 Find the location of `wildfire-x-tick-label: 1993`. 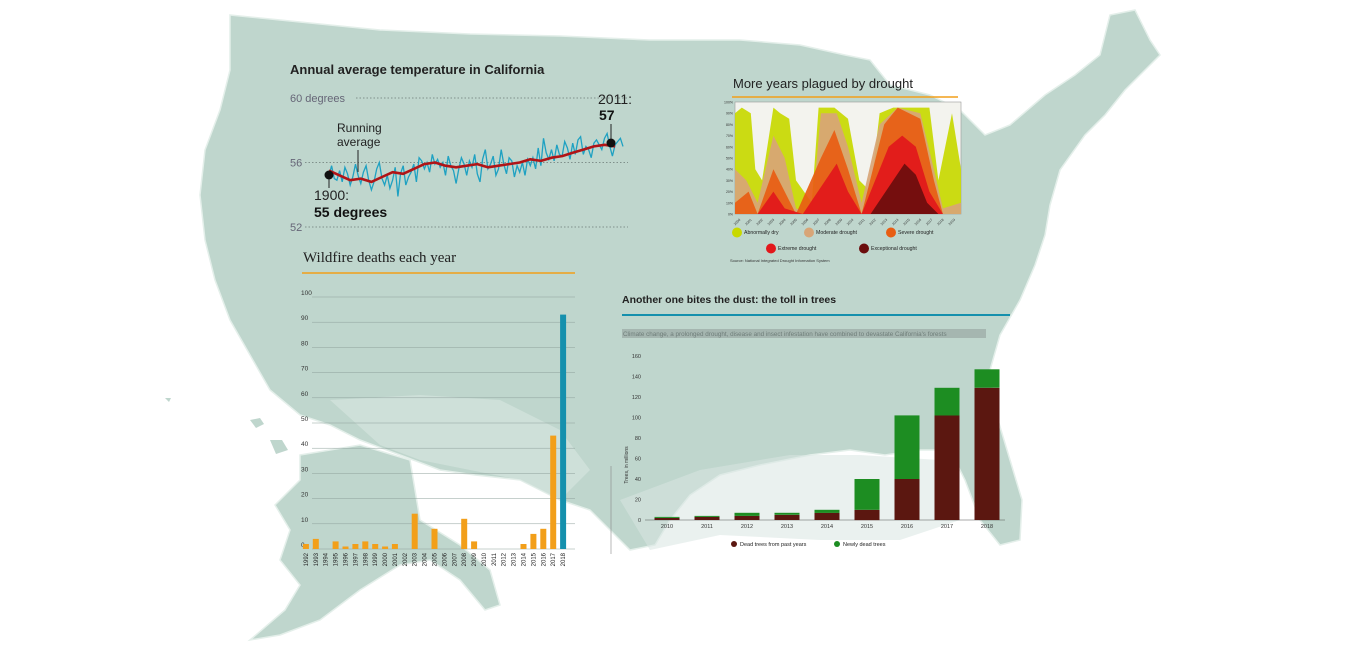

wildfire-x-tick-label: 1993 is located at coordinates (317, 559).